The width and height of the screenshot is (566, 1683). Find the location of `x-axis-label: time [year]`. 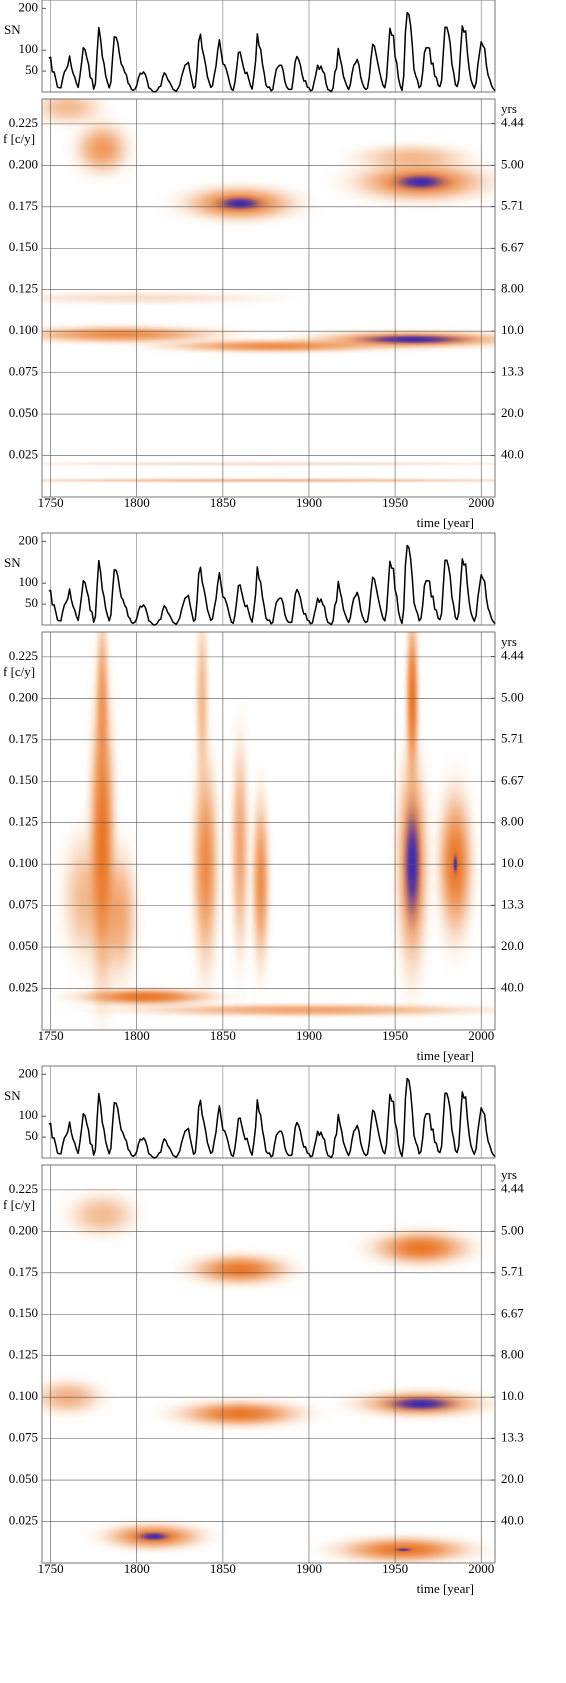

x-axis-label: time [year] is located at coordinates (445, 1588).